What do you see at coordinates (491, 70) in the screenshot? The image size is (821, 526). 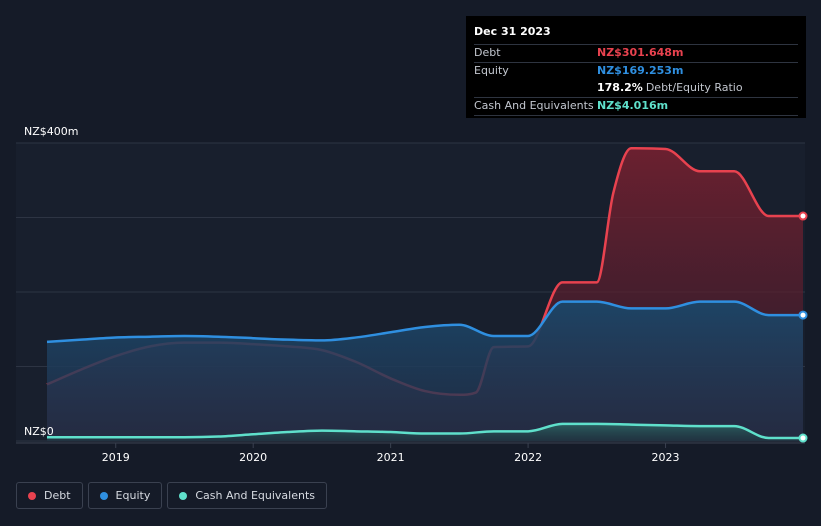 I see `tooltip-equity-label: Equity` at bounding box center [491, 70].